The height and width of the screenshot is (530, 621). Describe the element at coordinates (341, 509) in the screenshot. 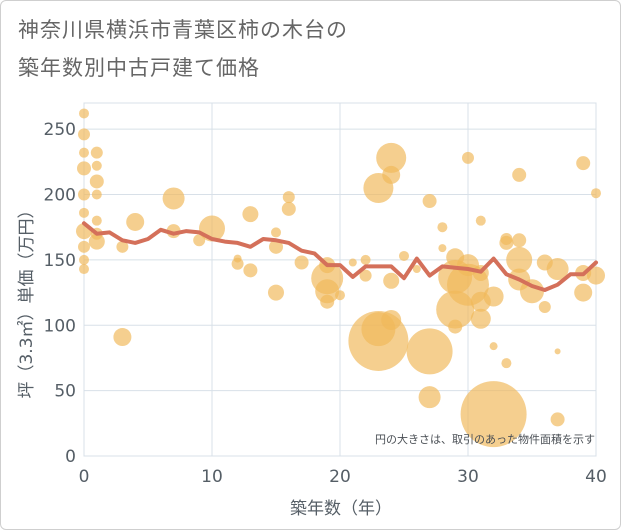

I see `x-axis-title: 築年数（年）` at that location.